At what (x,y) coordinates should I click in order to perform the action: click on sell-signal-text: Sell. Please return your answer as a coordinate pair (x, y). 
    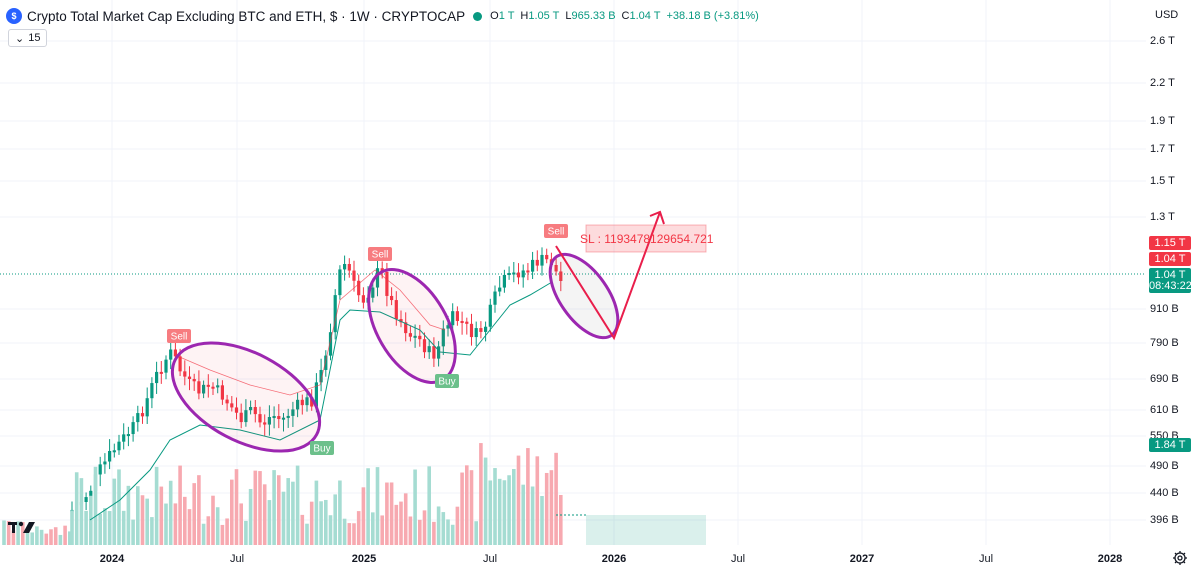
    Looking at the image, I should click on (380, 255).